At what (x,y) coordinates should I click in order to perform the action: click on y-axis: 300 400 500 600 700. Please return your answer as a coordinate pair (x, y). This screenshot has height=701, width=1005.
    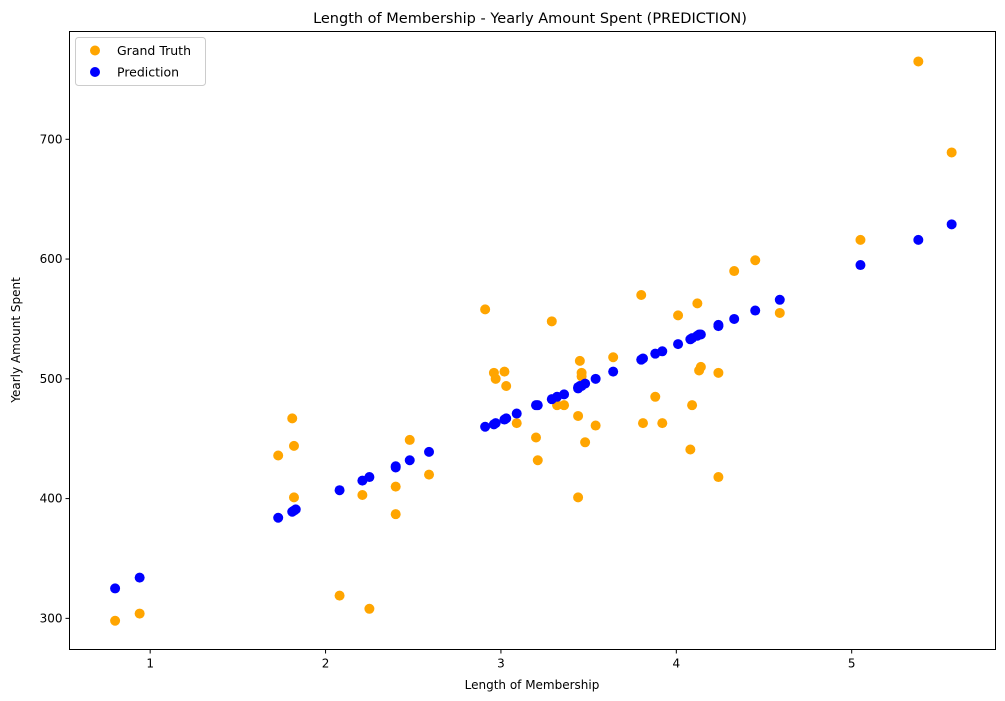
    Looking at the image, I should click on (55, 378).